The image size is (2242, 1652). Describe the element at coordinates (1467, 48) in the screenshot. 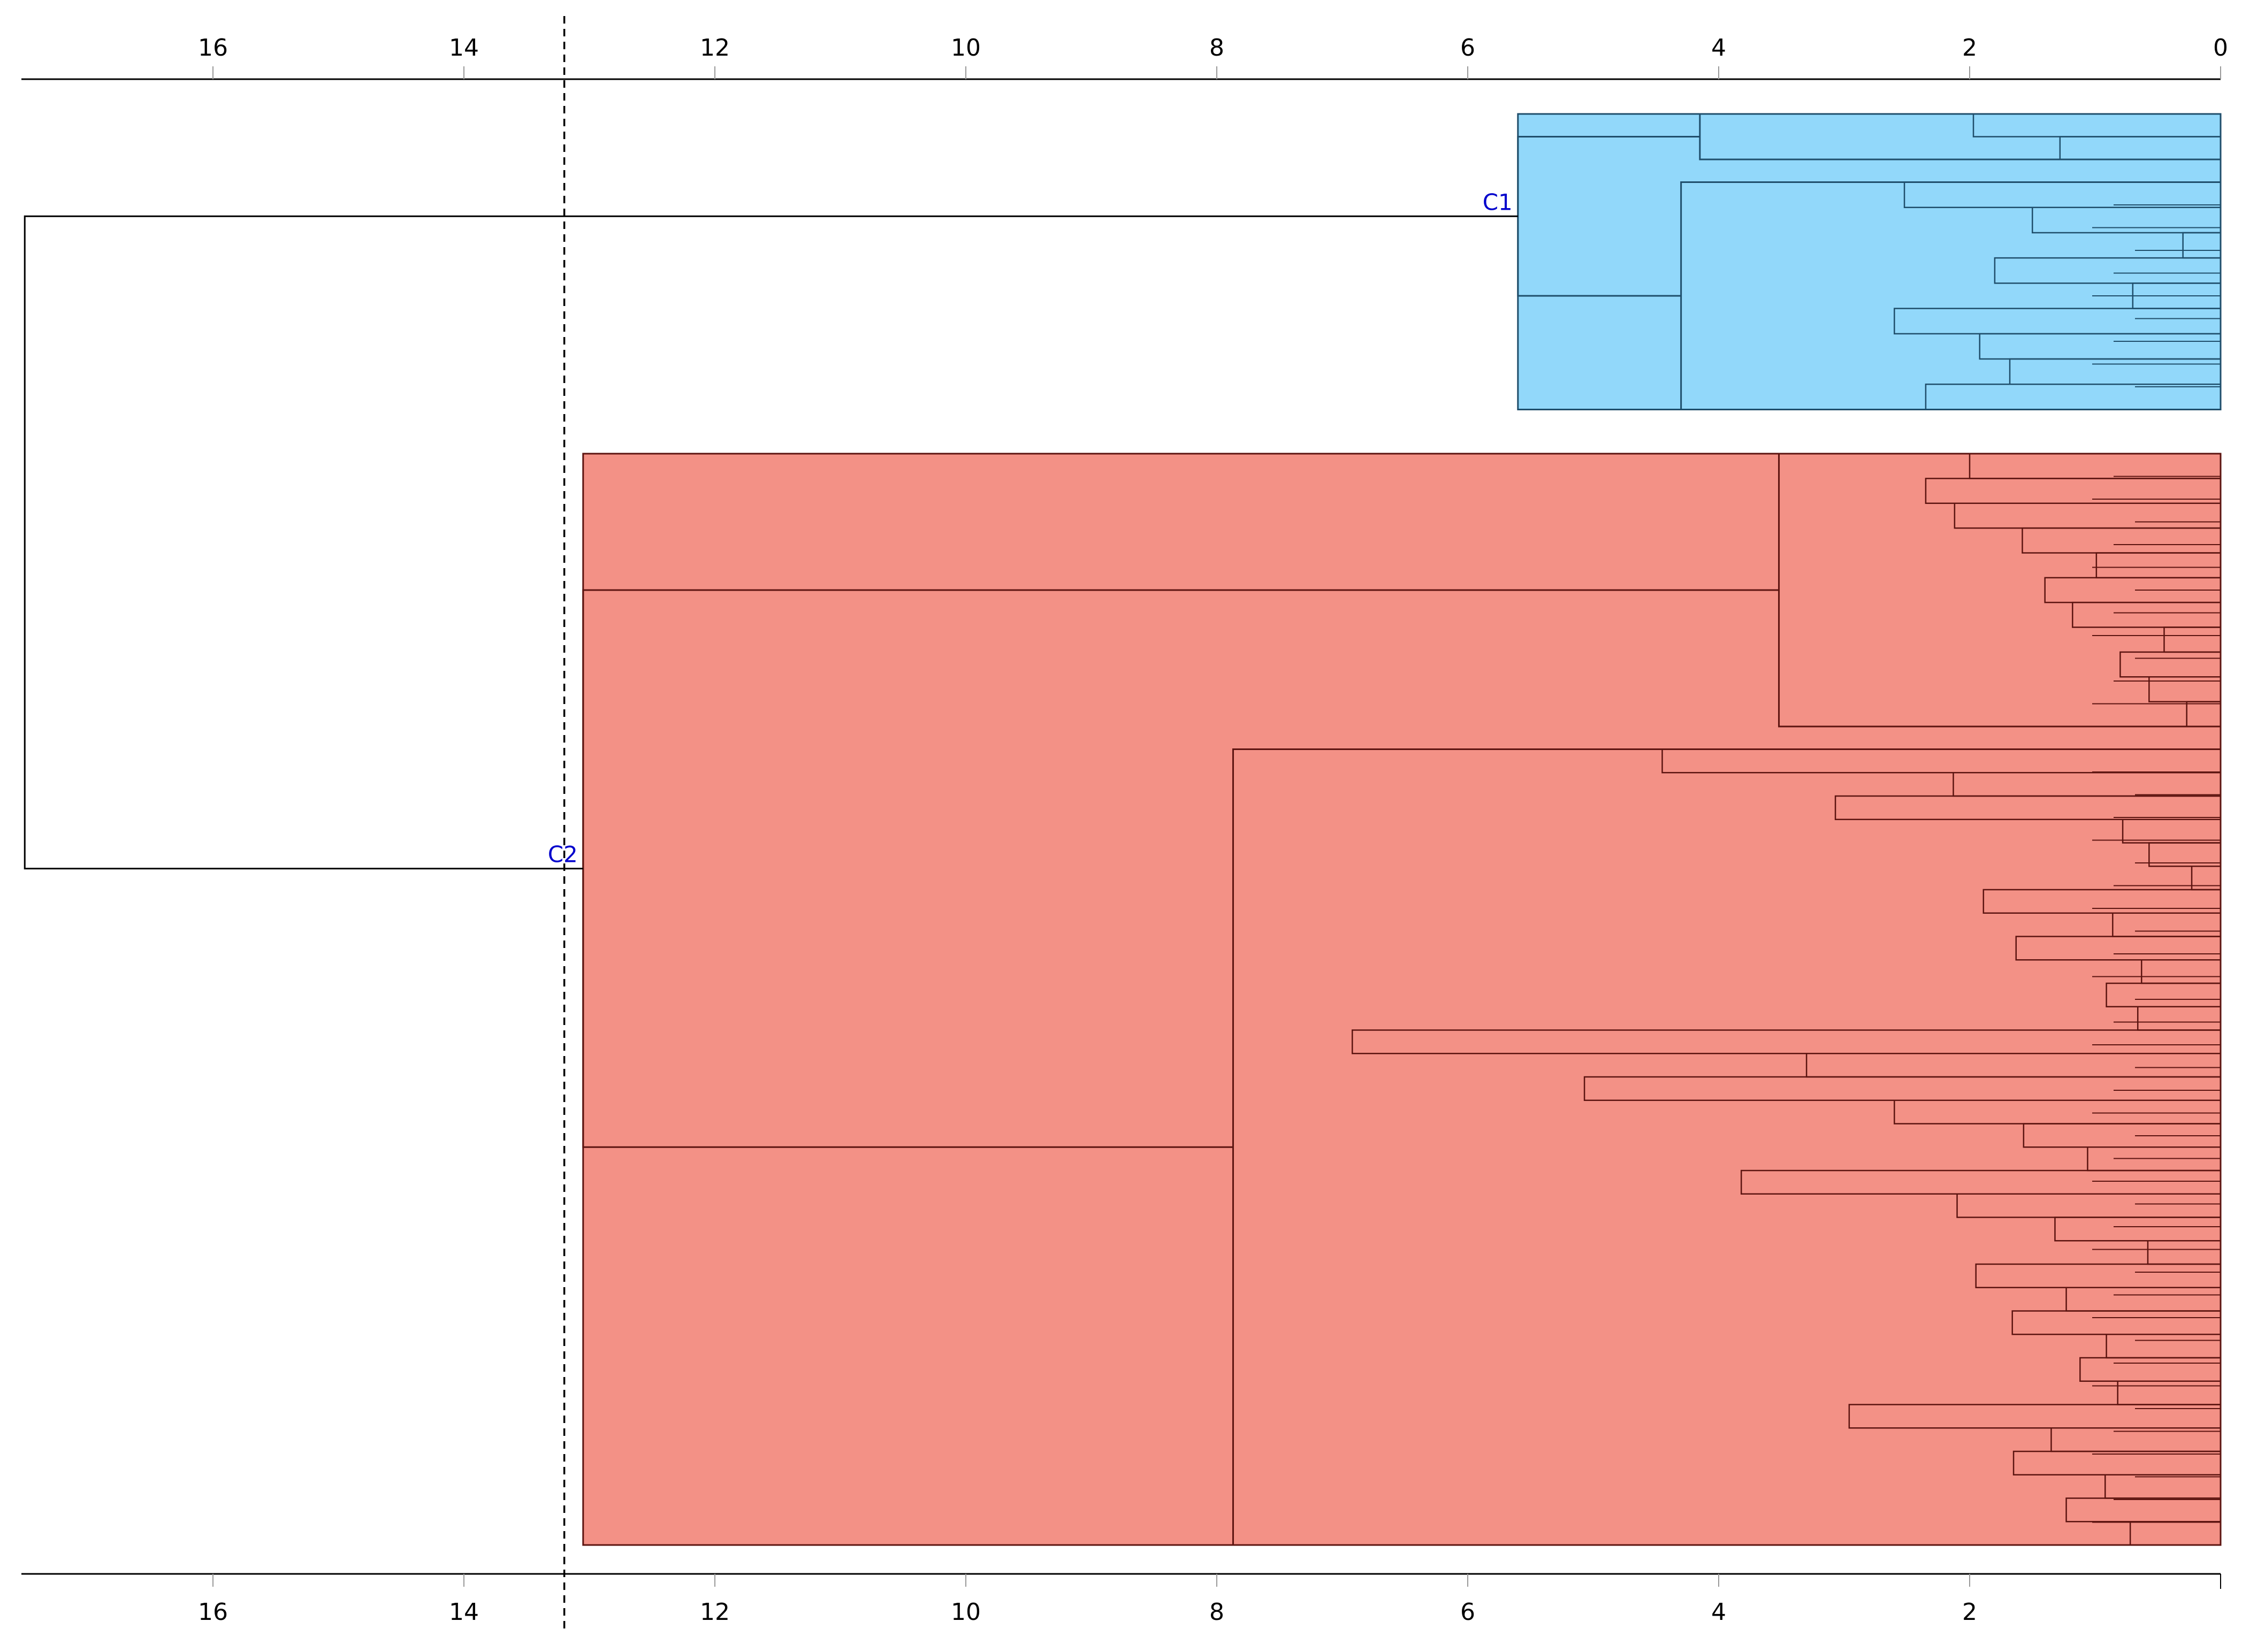

I see `top-tick-label-6: 6` at that location.